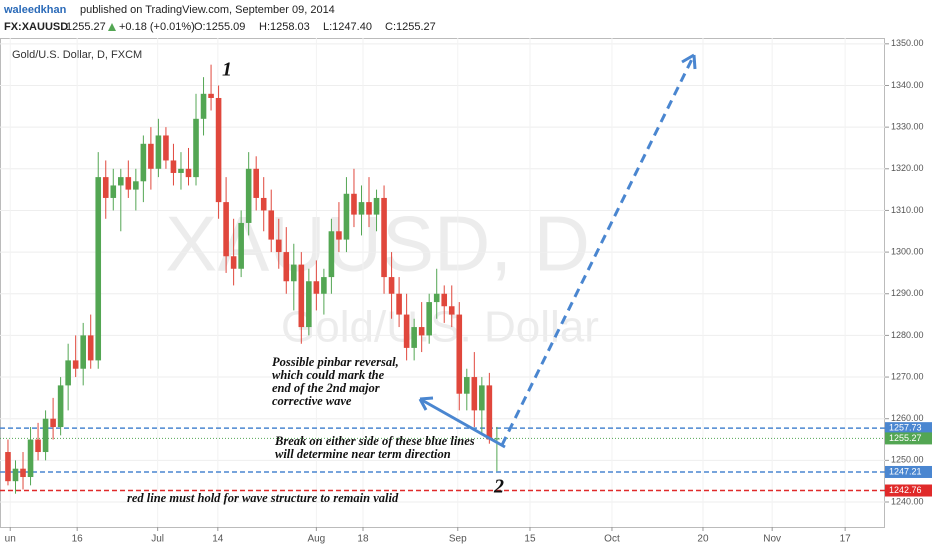 Image resolution: width=932 pixels, height=555 pixels. Describe the element at coordinates (35, 10) in the screenshot. I see `author: waleedkhan` at that location.